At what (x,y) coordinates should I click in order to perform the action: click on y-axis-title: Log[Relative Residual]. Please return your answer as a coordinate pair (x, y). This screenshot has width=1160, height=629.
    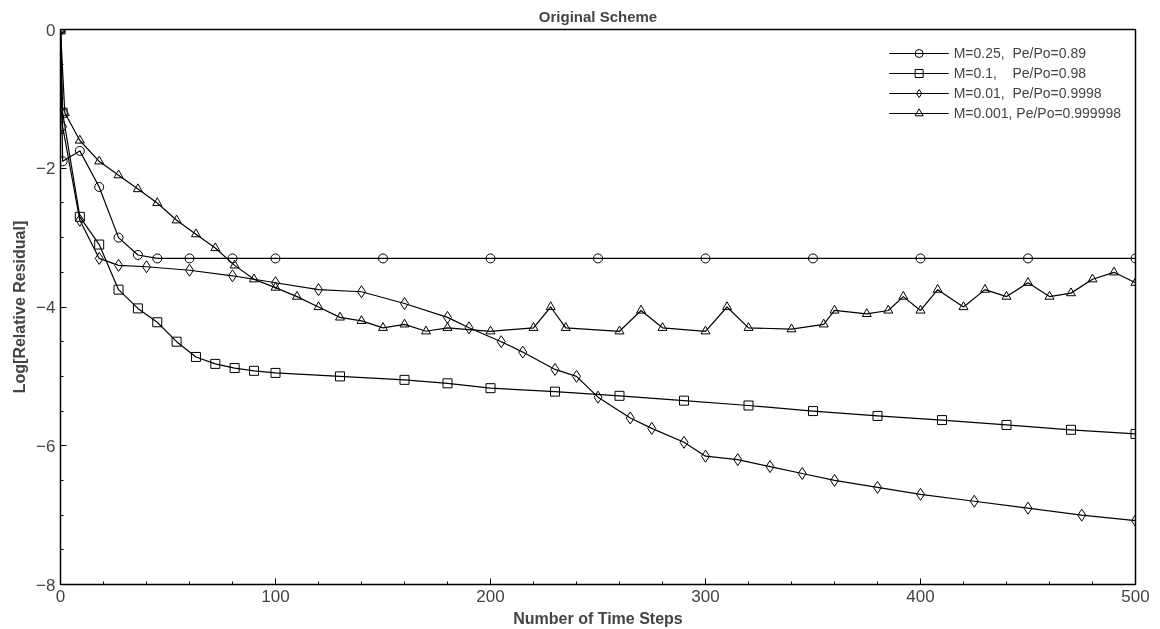
    Looking at the image, I should click on (20, 307).